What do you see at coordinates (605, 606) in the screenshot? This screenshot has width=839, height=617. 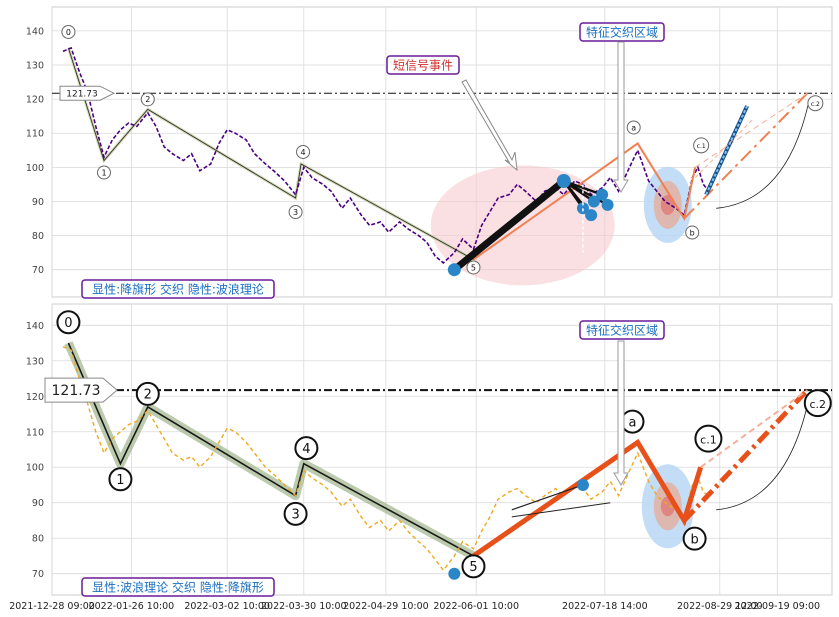 I see `x-tick-label: 2022-07-18 14:00` at bounding box center [605, 606].